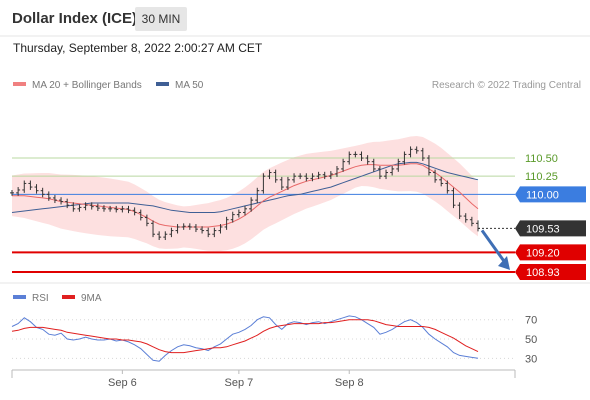  I want to click on level-label-108.93: 108.93, so click(543, 273).